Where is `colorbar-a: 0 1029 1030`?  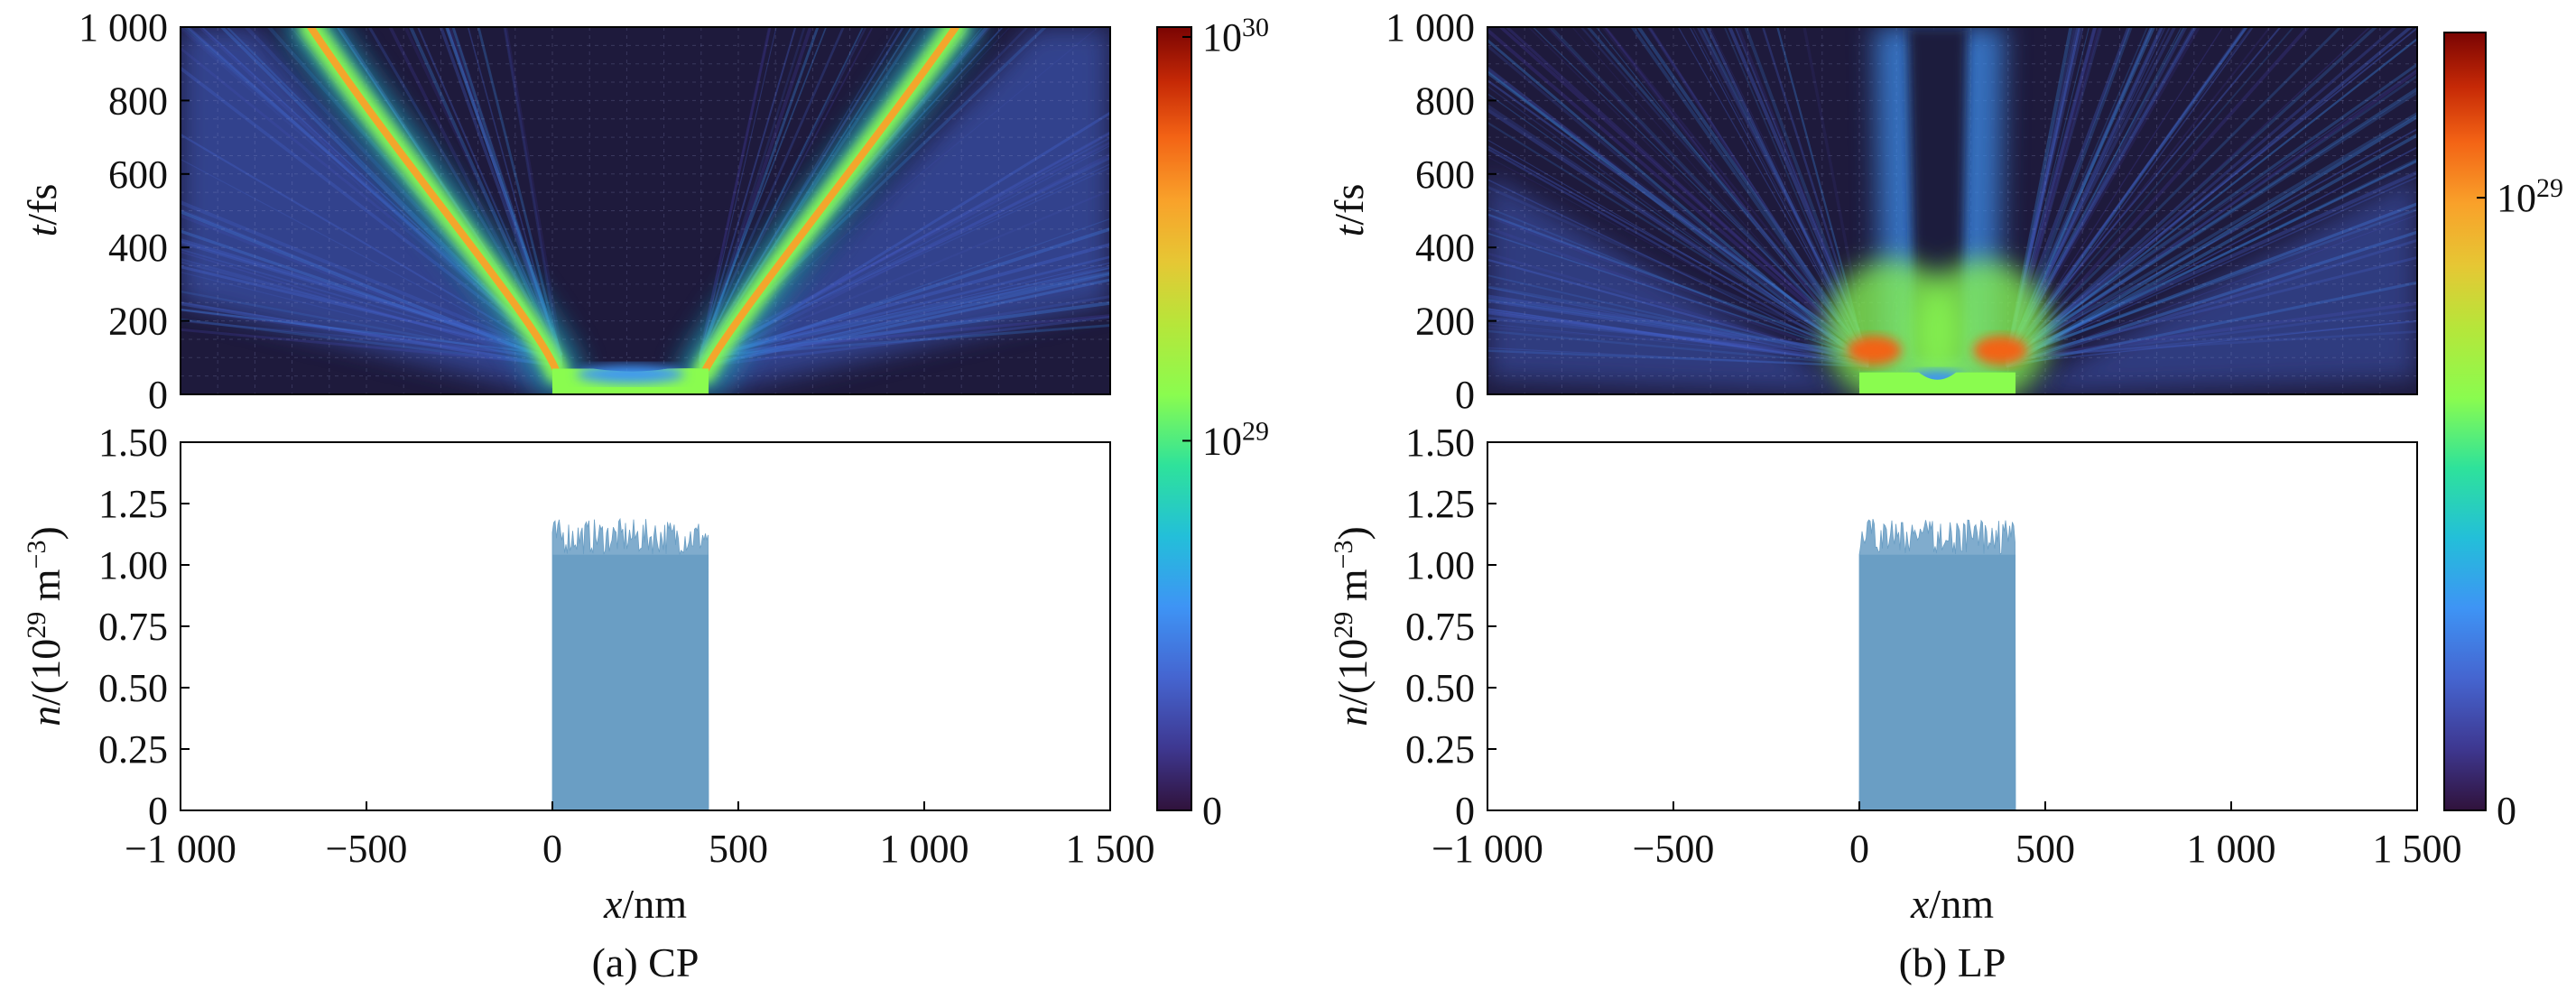
colorbar-a: 0 1029 1030 is located at coordinates (1213, 422).